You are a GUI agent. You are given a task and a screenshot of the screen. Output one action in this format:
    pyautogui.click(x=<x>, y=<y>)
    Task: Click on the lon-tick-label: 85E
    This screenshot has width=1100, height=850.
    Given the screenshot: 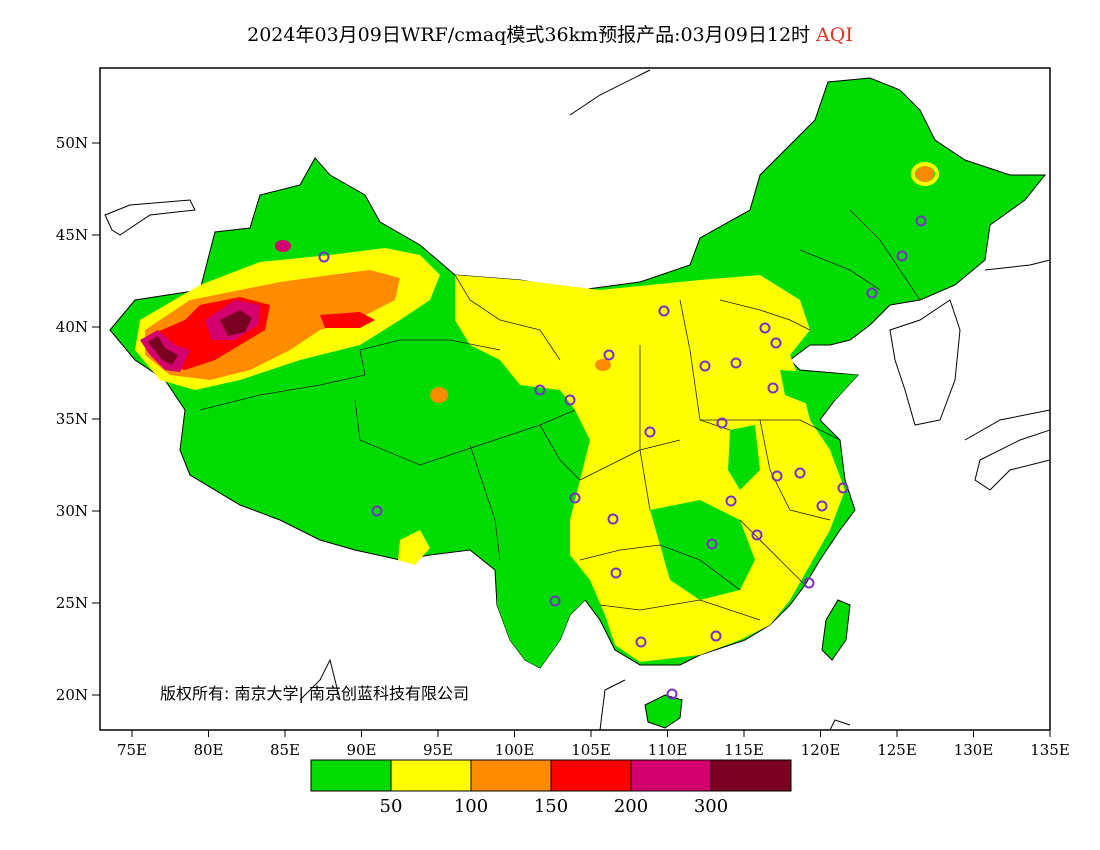 What is the action you would take?
    pyautogui.click(x=285, y=750)
    